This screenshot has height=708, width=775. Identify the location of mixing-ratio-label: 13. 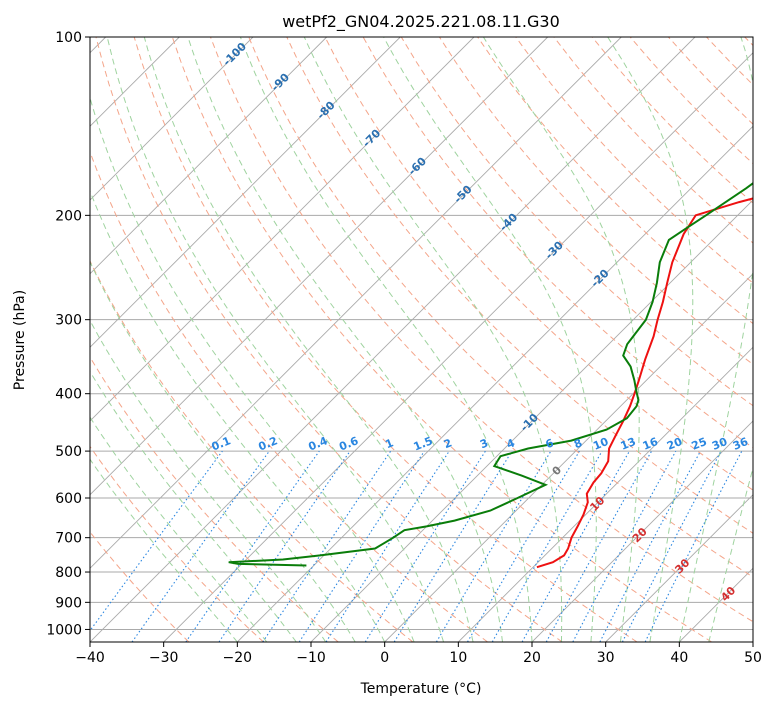
(628, 444).